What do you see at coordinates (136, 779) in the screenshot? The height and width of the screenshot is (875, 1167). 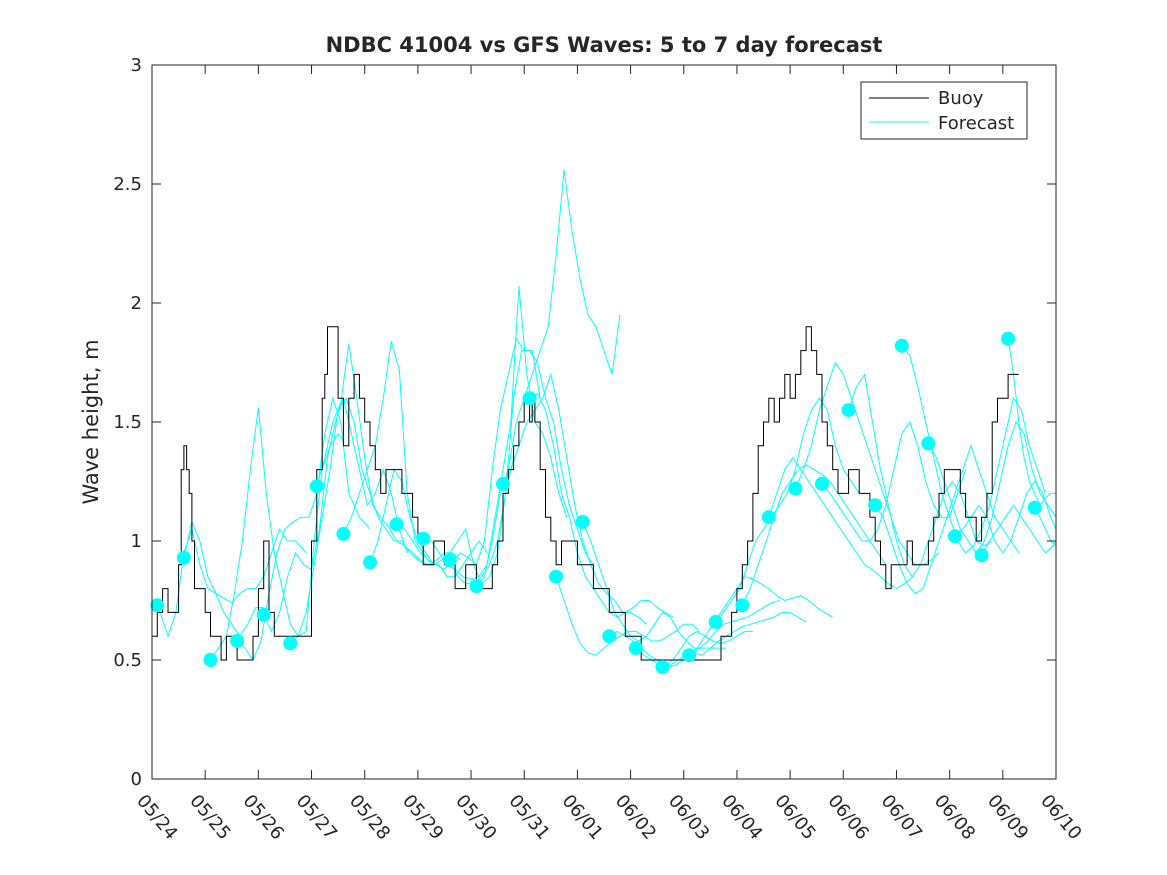 I see `y-tick-label: 0` at bounding box center [136, 779].